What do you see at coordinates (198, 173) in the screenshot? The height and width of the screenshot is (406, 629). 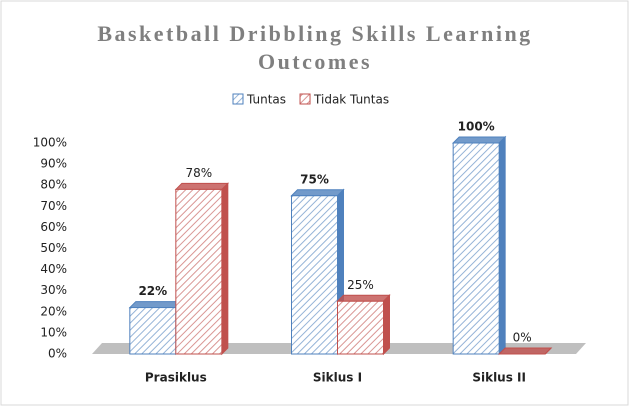 I see `value-label: 78%` at bounding box center [198, 173].